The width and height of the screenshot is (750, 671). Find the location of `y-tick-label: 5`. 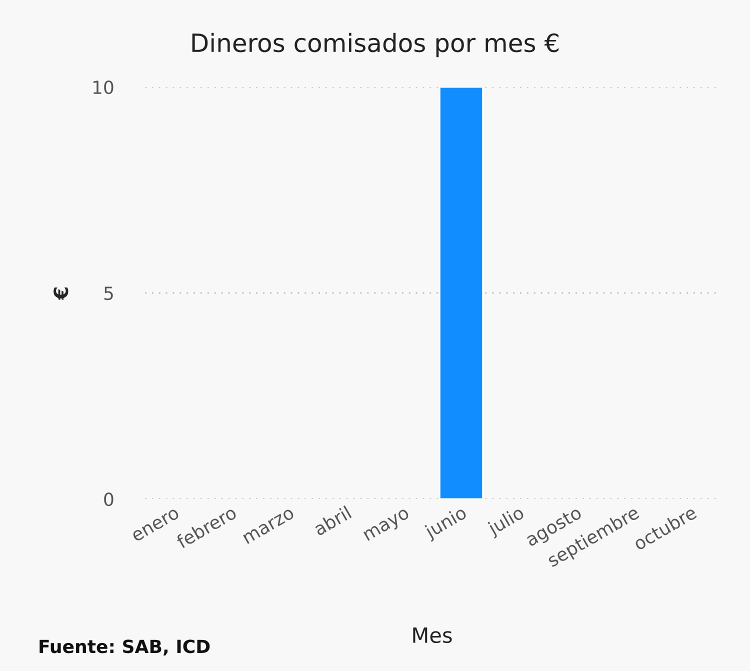

y-tick-label: 5 is located at coordinates (108, 293).